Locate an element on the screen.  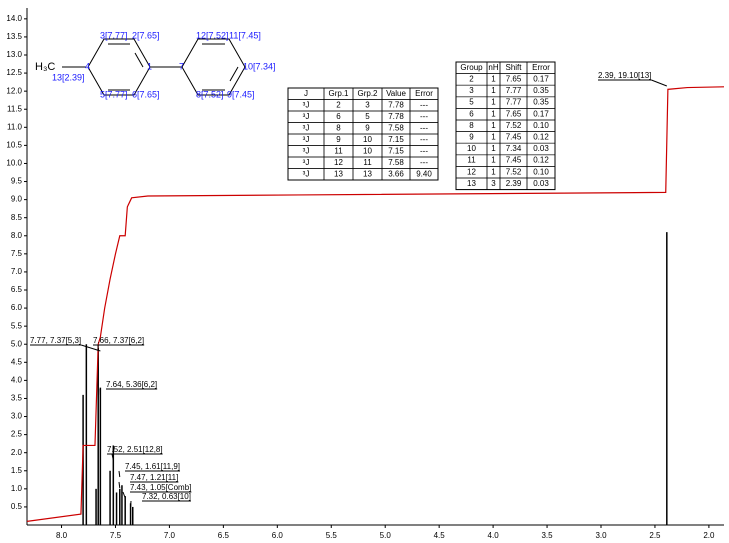
y-tick-label: 5.0 is located at coordinates (17, 343).